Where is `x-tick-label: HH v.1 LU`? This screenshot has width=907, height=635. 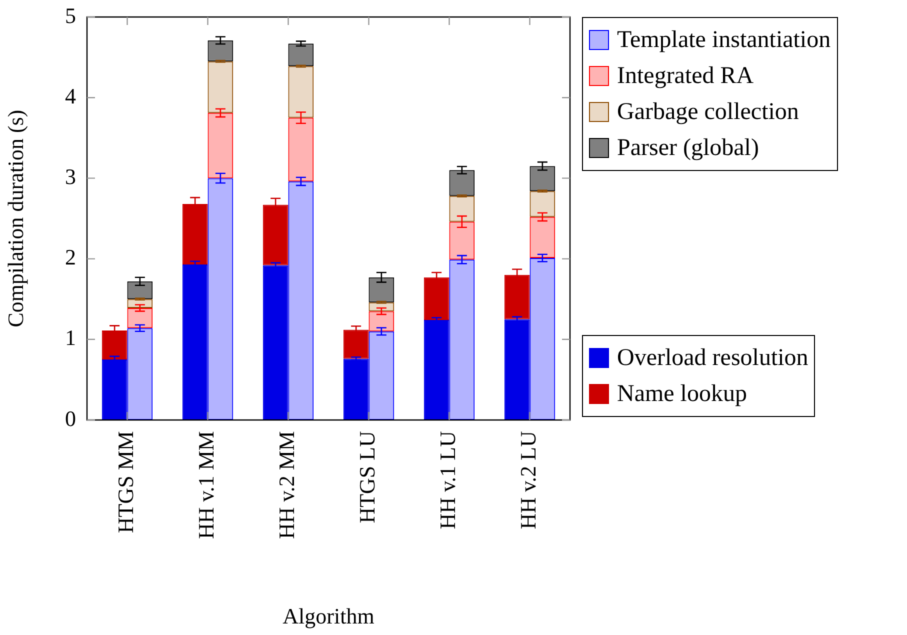
x-tick-label: HH v.1 LU is located at coordinates (447, 480).